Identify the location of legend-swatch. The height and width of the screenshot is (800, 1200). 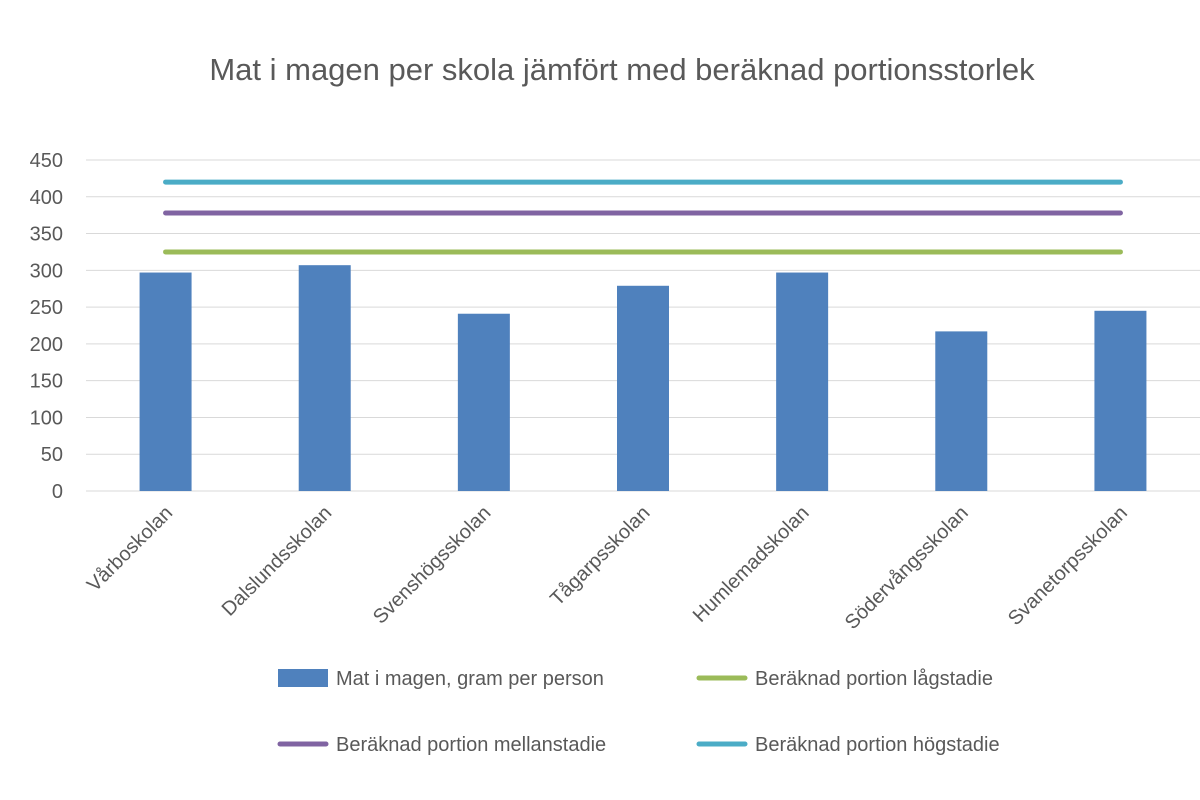
(303, 678).